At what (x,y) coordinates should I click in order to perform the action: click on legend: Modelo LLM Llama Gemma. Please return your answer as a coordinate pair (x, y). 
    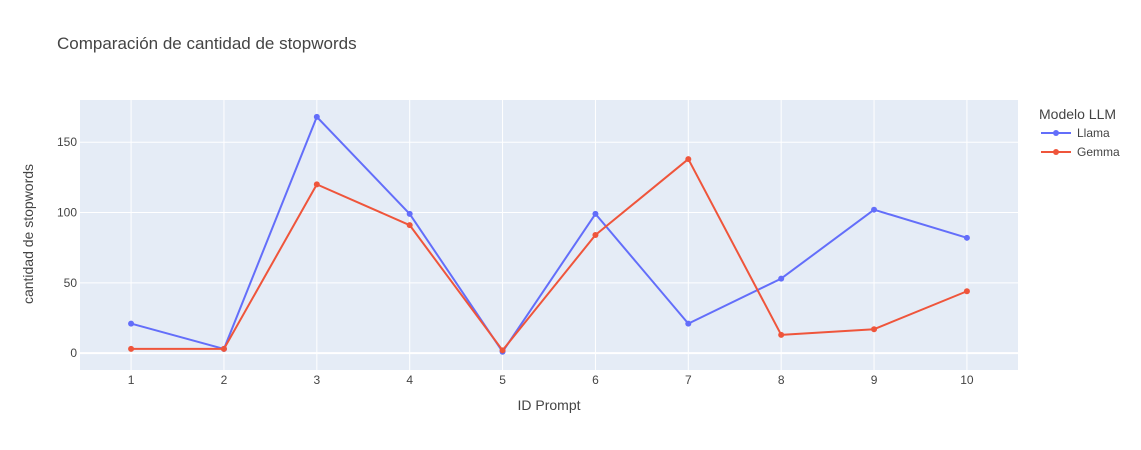
    Looking at the image, I should click on (1079, 132).